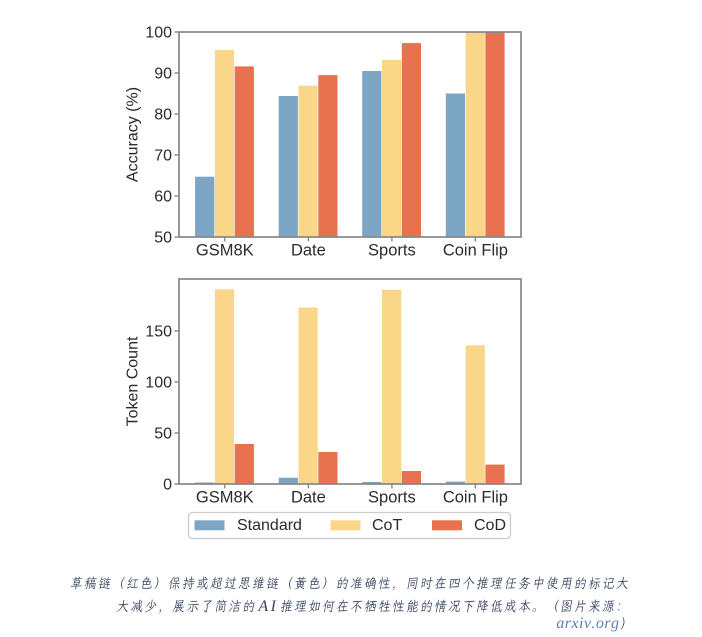 The image size is (702, 637). I want to click on svg-text: 150, so click(158, 332).